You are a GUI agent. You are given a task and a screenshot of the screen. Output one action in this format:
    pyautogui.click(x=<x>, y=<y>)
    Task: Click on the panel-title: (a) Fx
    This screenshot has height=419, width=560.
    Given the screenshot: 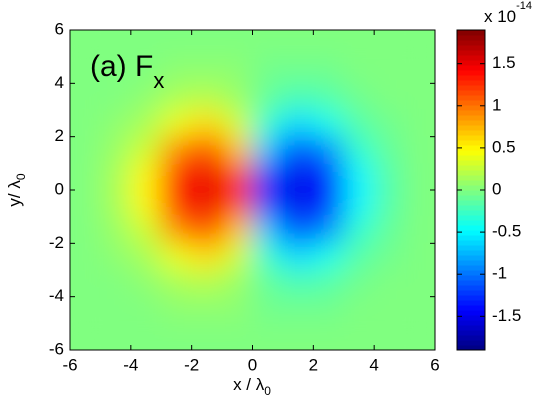 What is the action you would take?
    pyautogui.click(x=127, y=71)
    